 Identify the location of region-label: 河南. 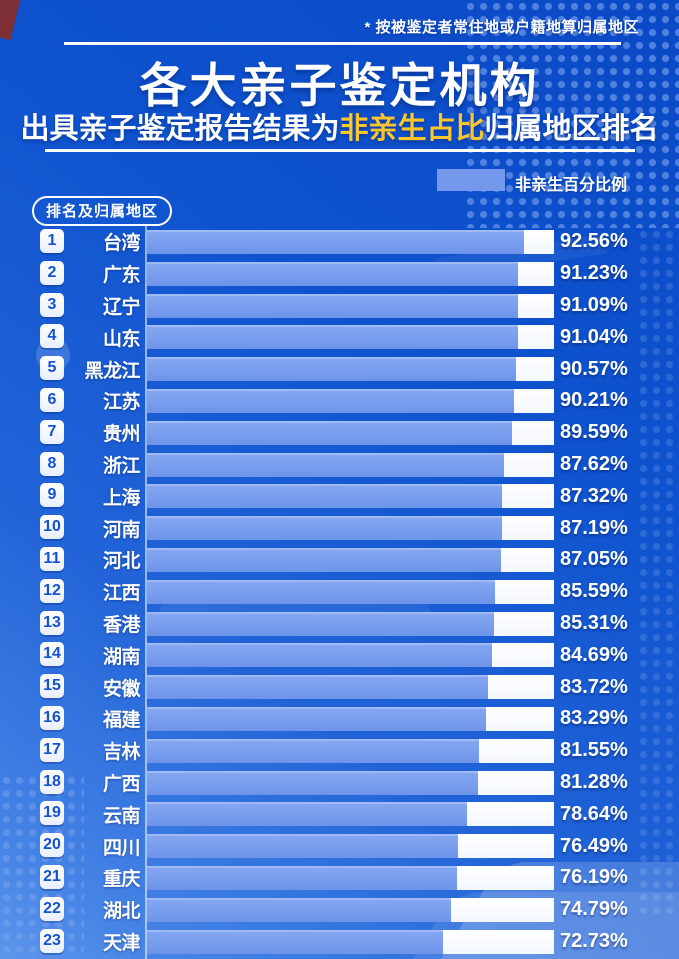
(121, 530).